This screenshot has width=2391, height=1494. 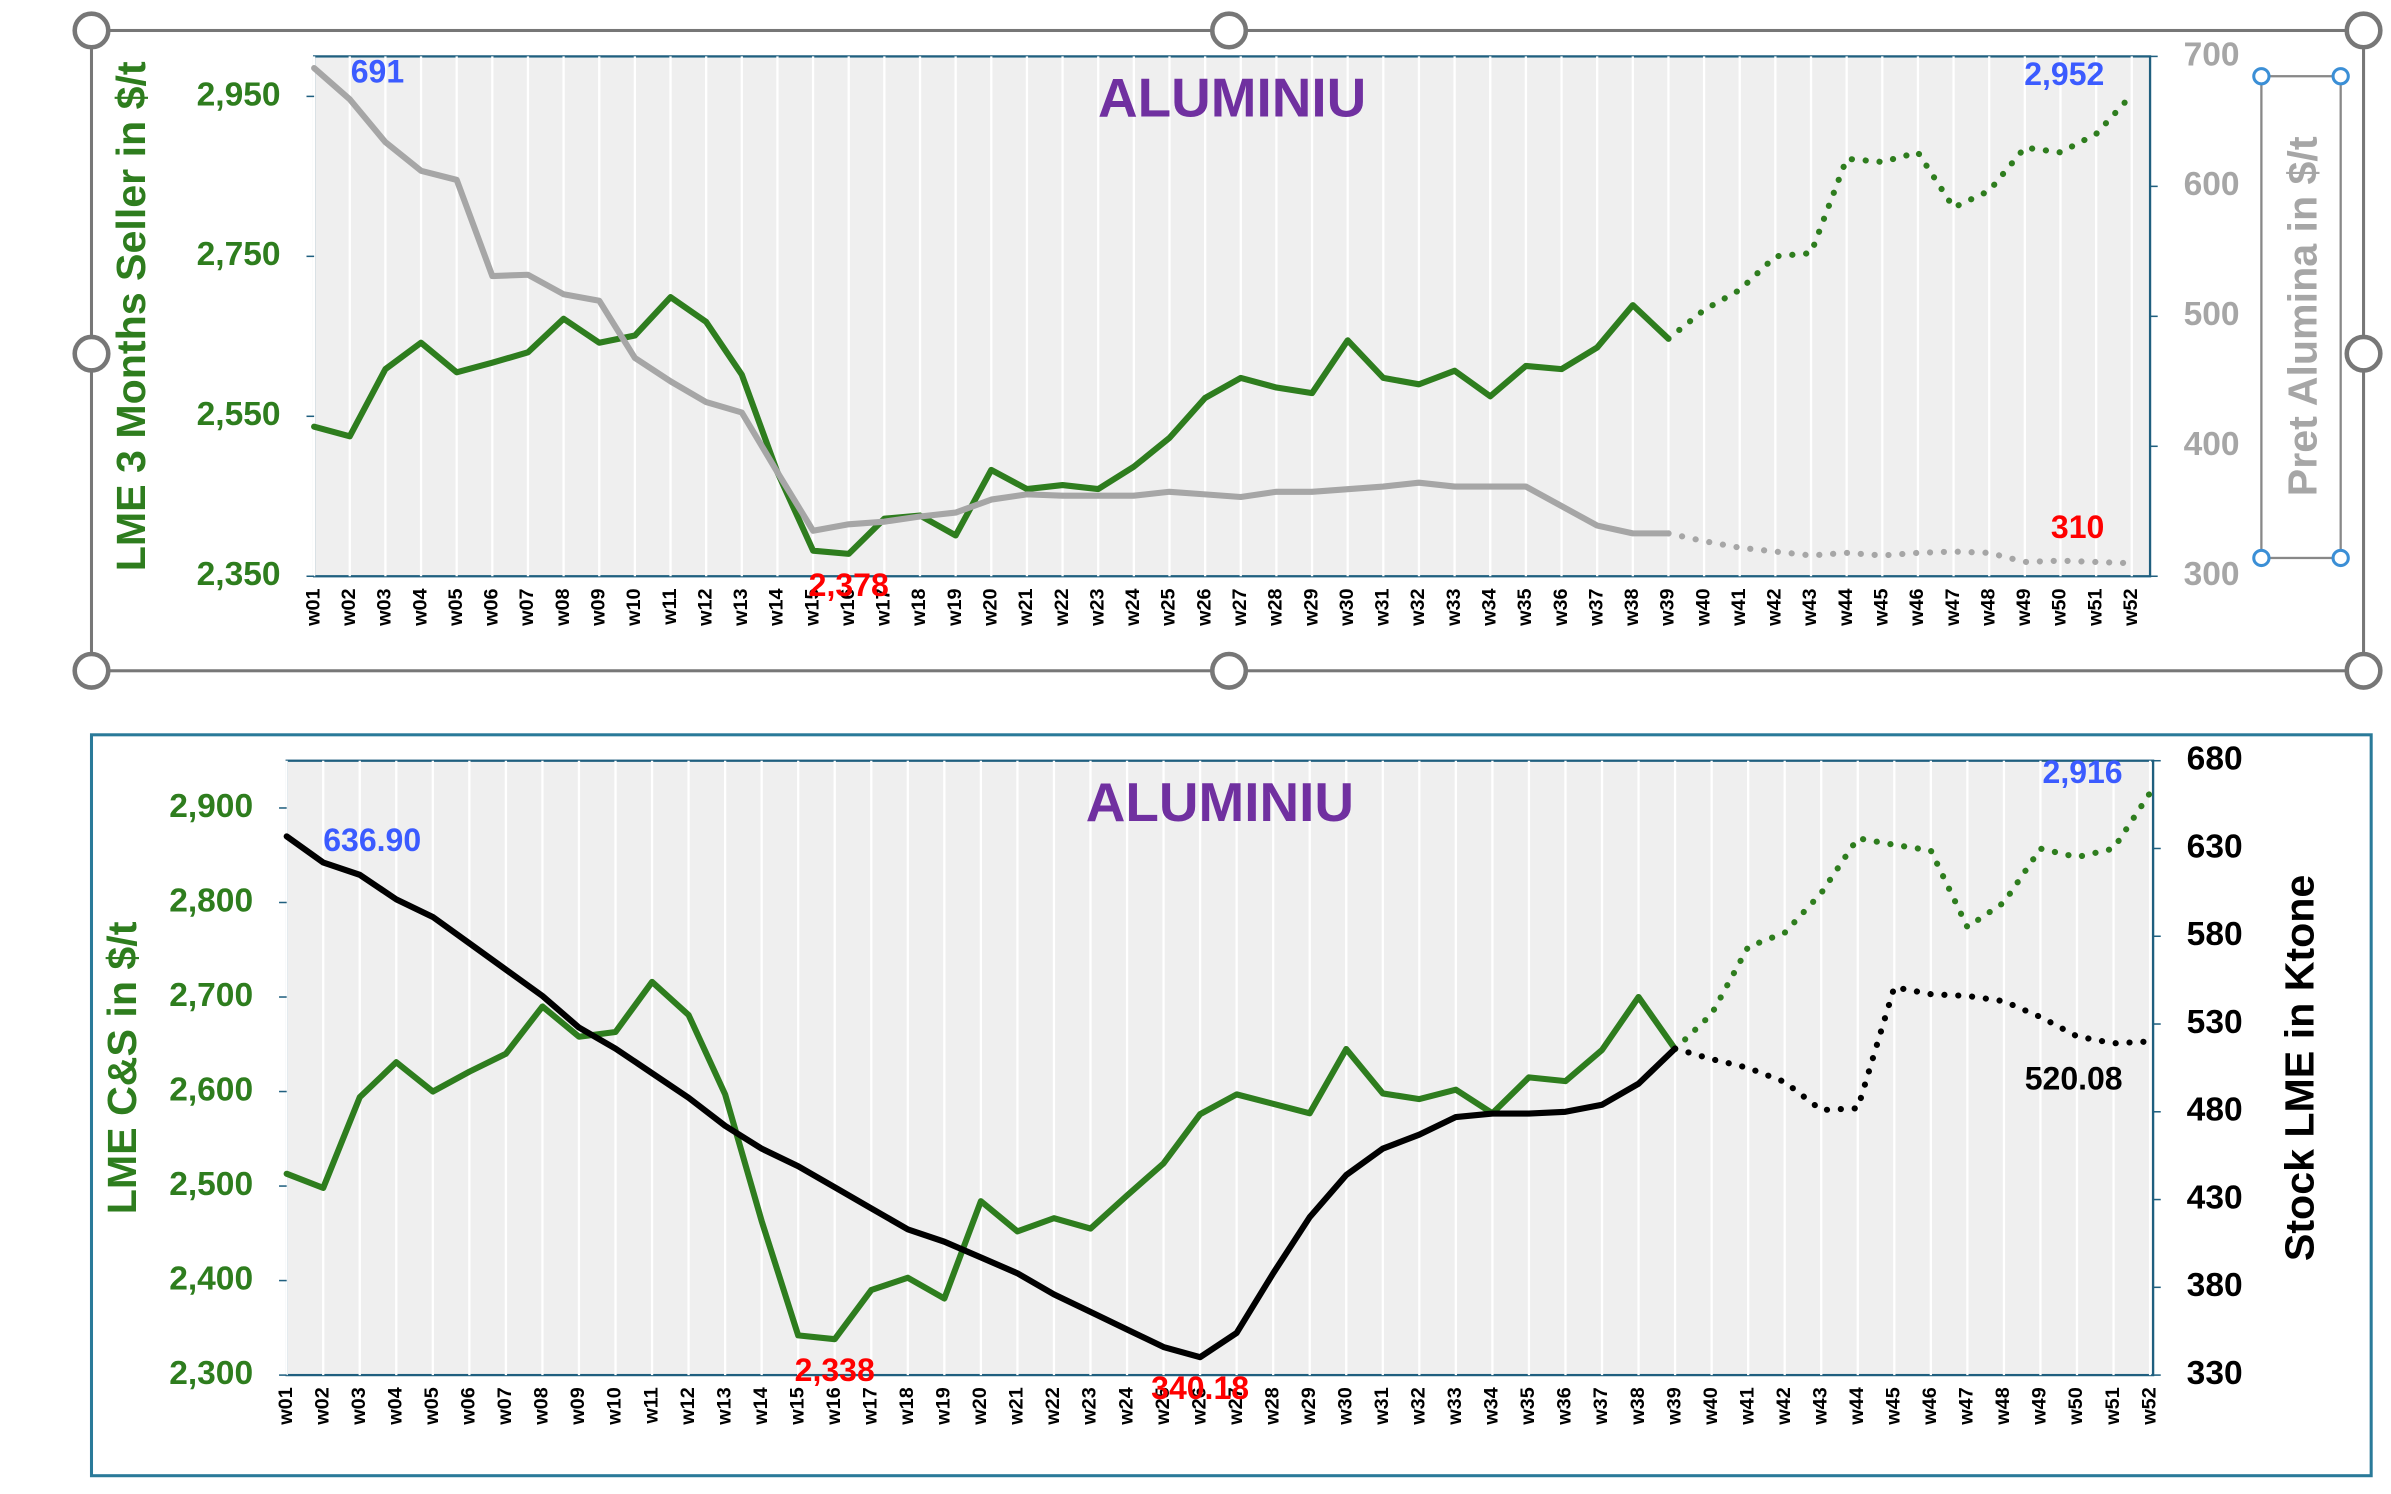 I want to click on x-tick-label: w26, so click(x=1204, y=607).